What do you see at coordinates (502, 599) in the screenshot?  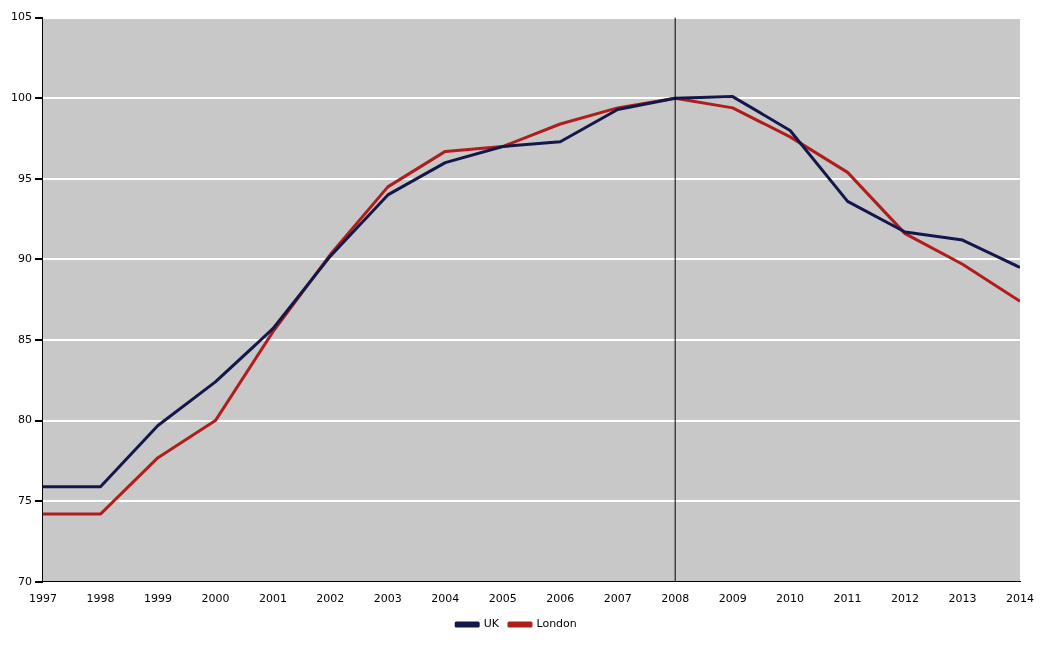 I see `x-tick-label: 2005` at bounding box center [502, 599].